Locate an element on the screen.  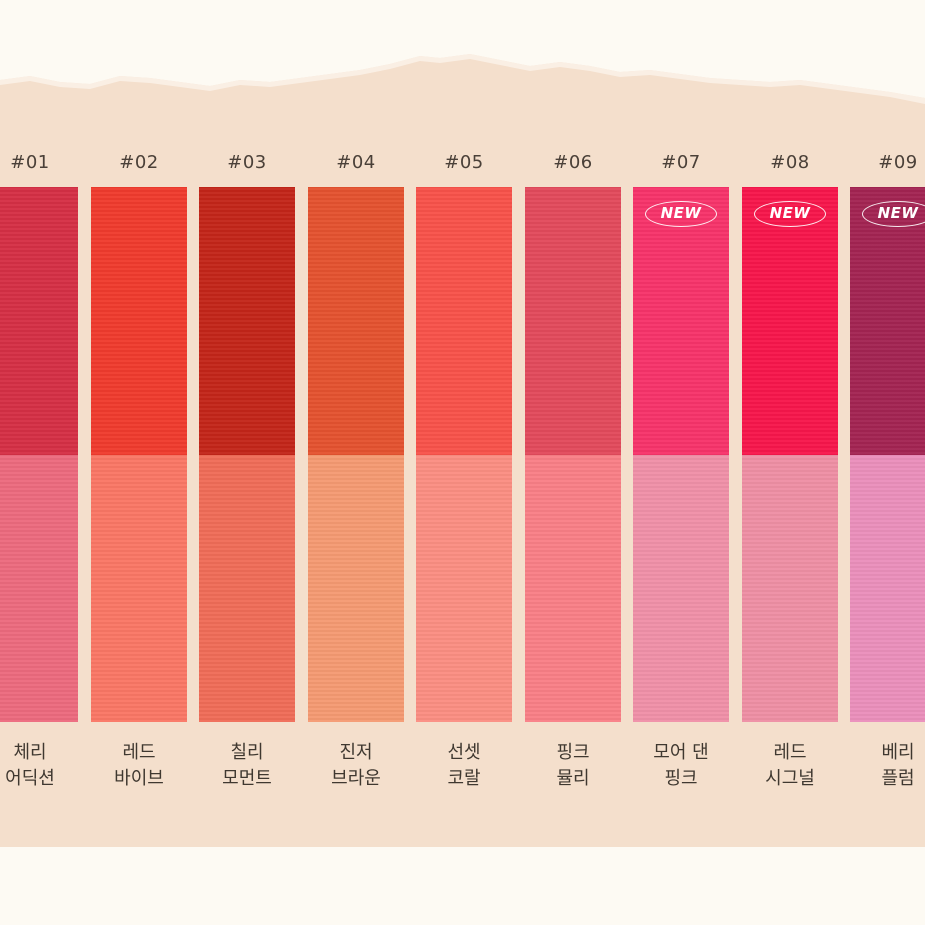
shade-name-line1: 모어 댄 is located at coordinates (681, 752).